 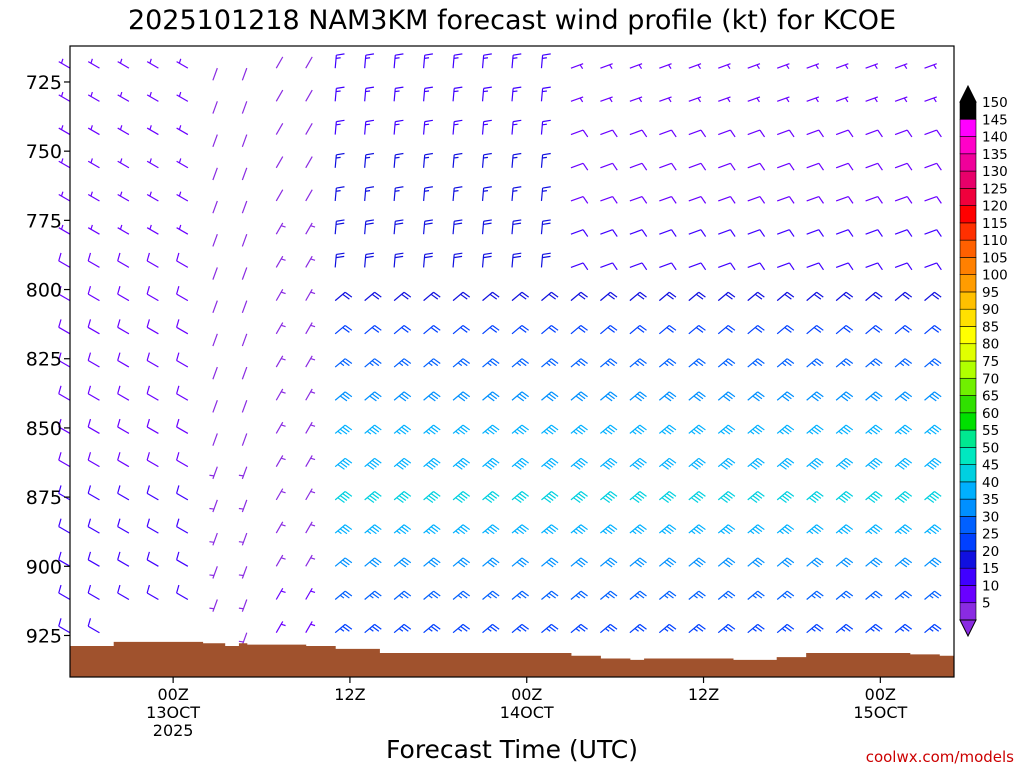 What do you see at coordinates (940, 757) in the screenshot?
I see `credit-link: coolwx.com/models` at bounding box center [940, 757].